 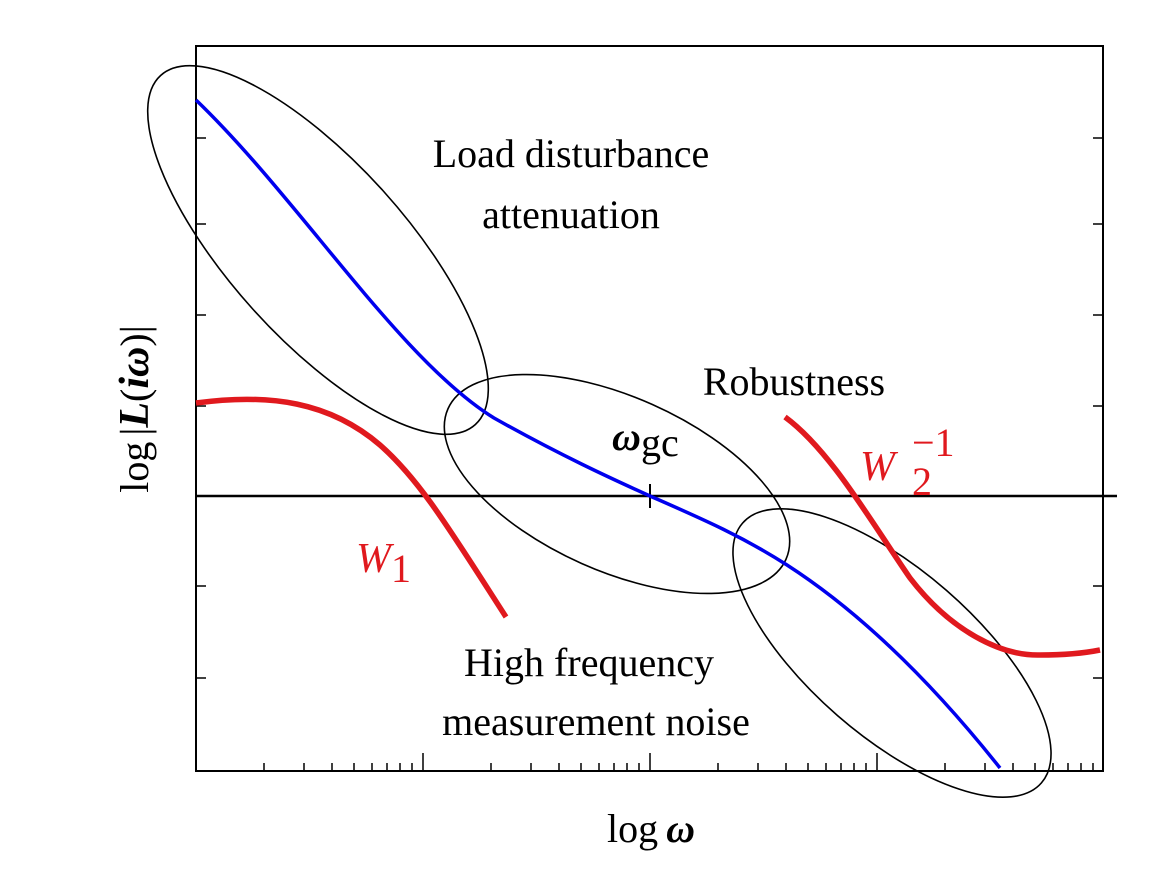 What do you see at coordinates (318, 250) in the screenshot?
I see `load-disturbance-ellipse` at bounding box center [318, 250].